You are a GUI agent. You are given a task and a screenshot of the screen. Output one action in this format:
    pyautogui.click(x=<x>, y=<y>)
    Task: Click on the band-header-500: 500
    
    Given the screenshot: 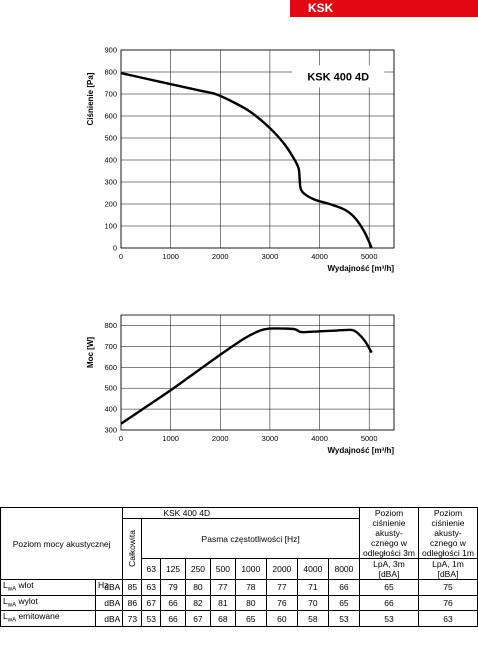 What is the action you would take?
    pyautogui.click(x=222, y=569)
    